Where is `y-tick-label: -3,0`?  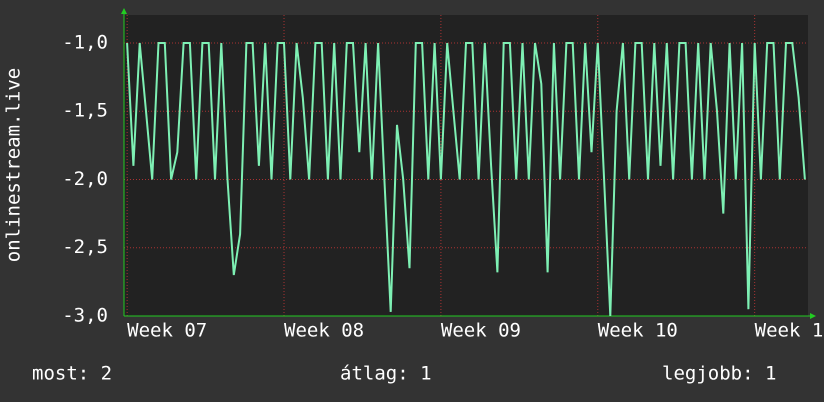
y-tick-label: -3,0 is located at coordinates (85, 316).